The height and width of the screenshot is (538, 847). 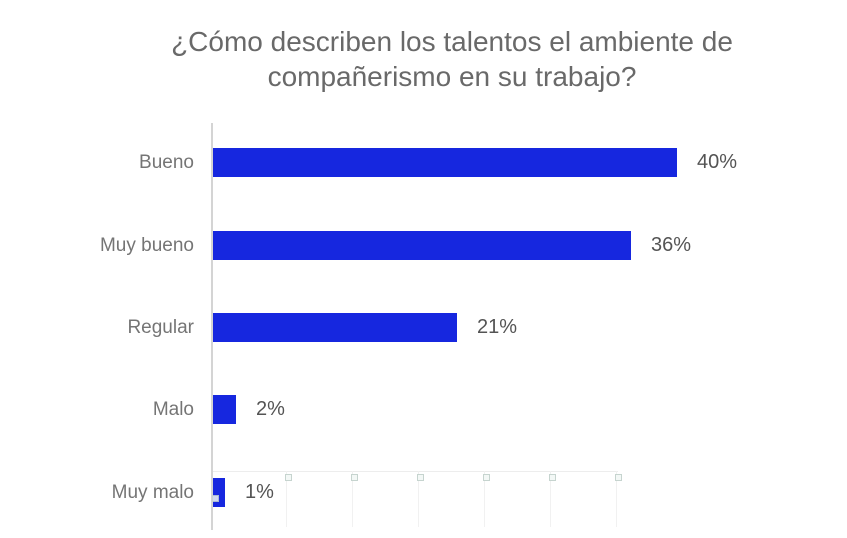 I want to click on y-axis-line, so click(x=212, y=326).